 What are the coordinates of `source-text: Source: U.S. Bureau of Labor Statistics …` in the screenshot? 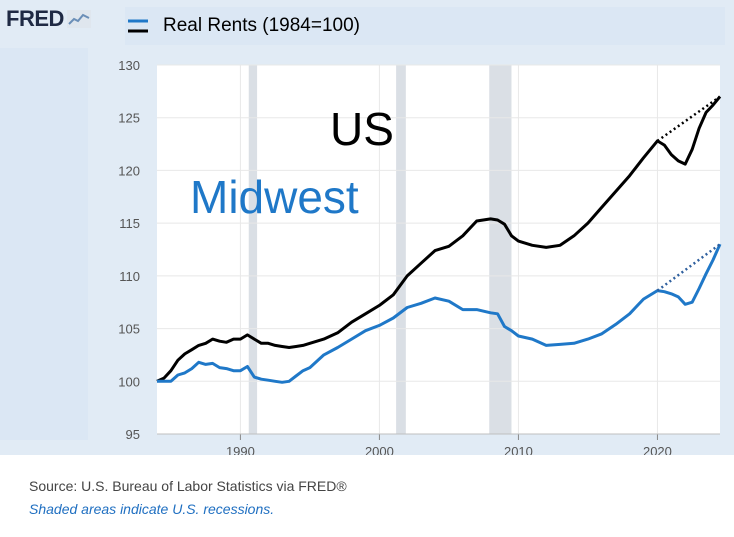 It's located at (188, 486).